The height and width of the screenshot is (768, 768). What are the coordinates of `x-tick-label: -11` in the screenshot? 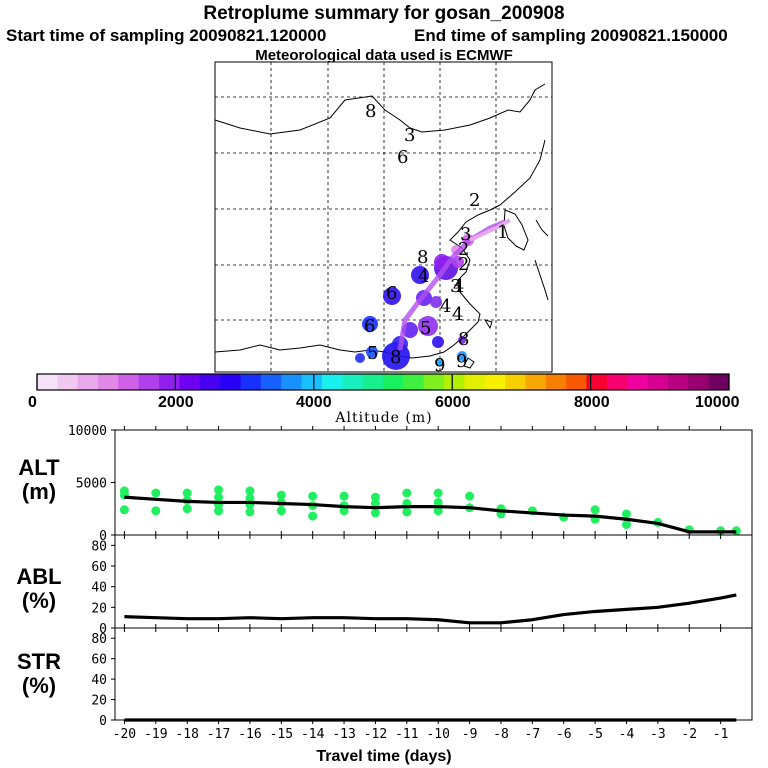 It's located at (406, 734).